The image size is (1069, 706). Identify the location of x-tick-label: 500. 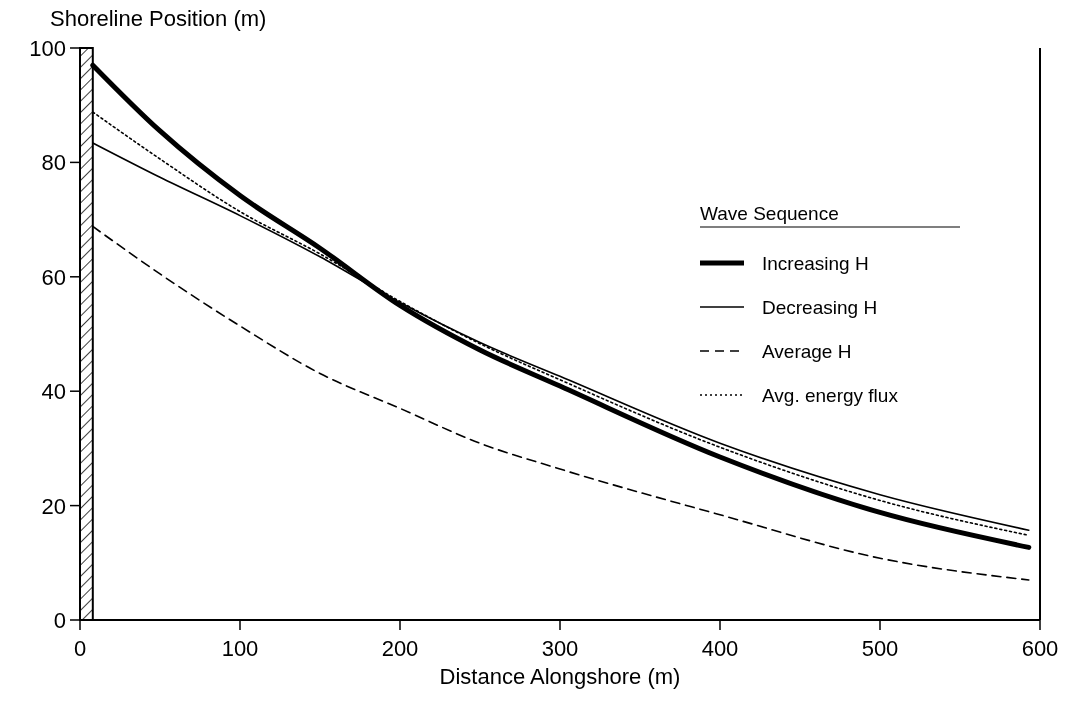
(880, 648).